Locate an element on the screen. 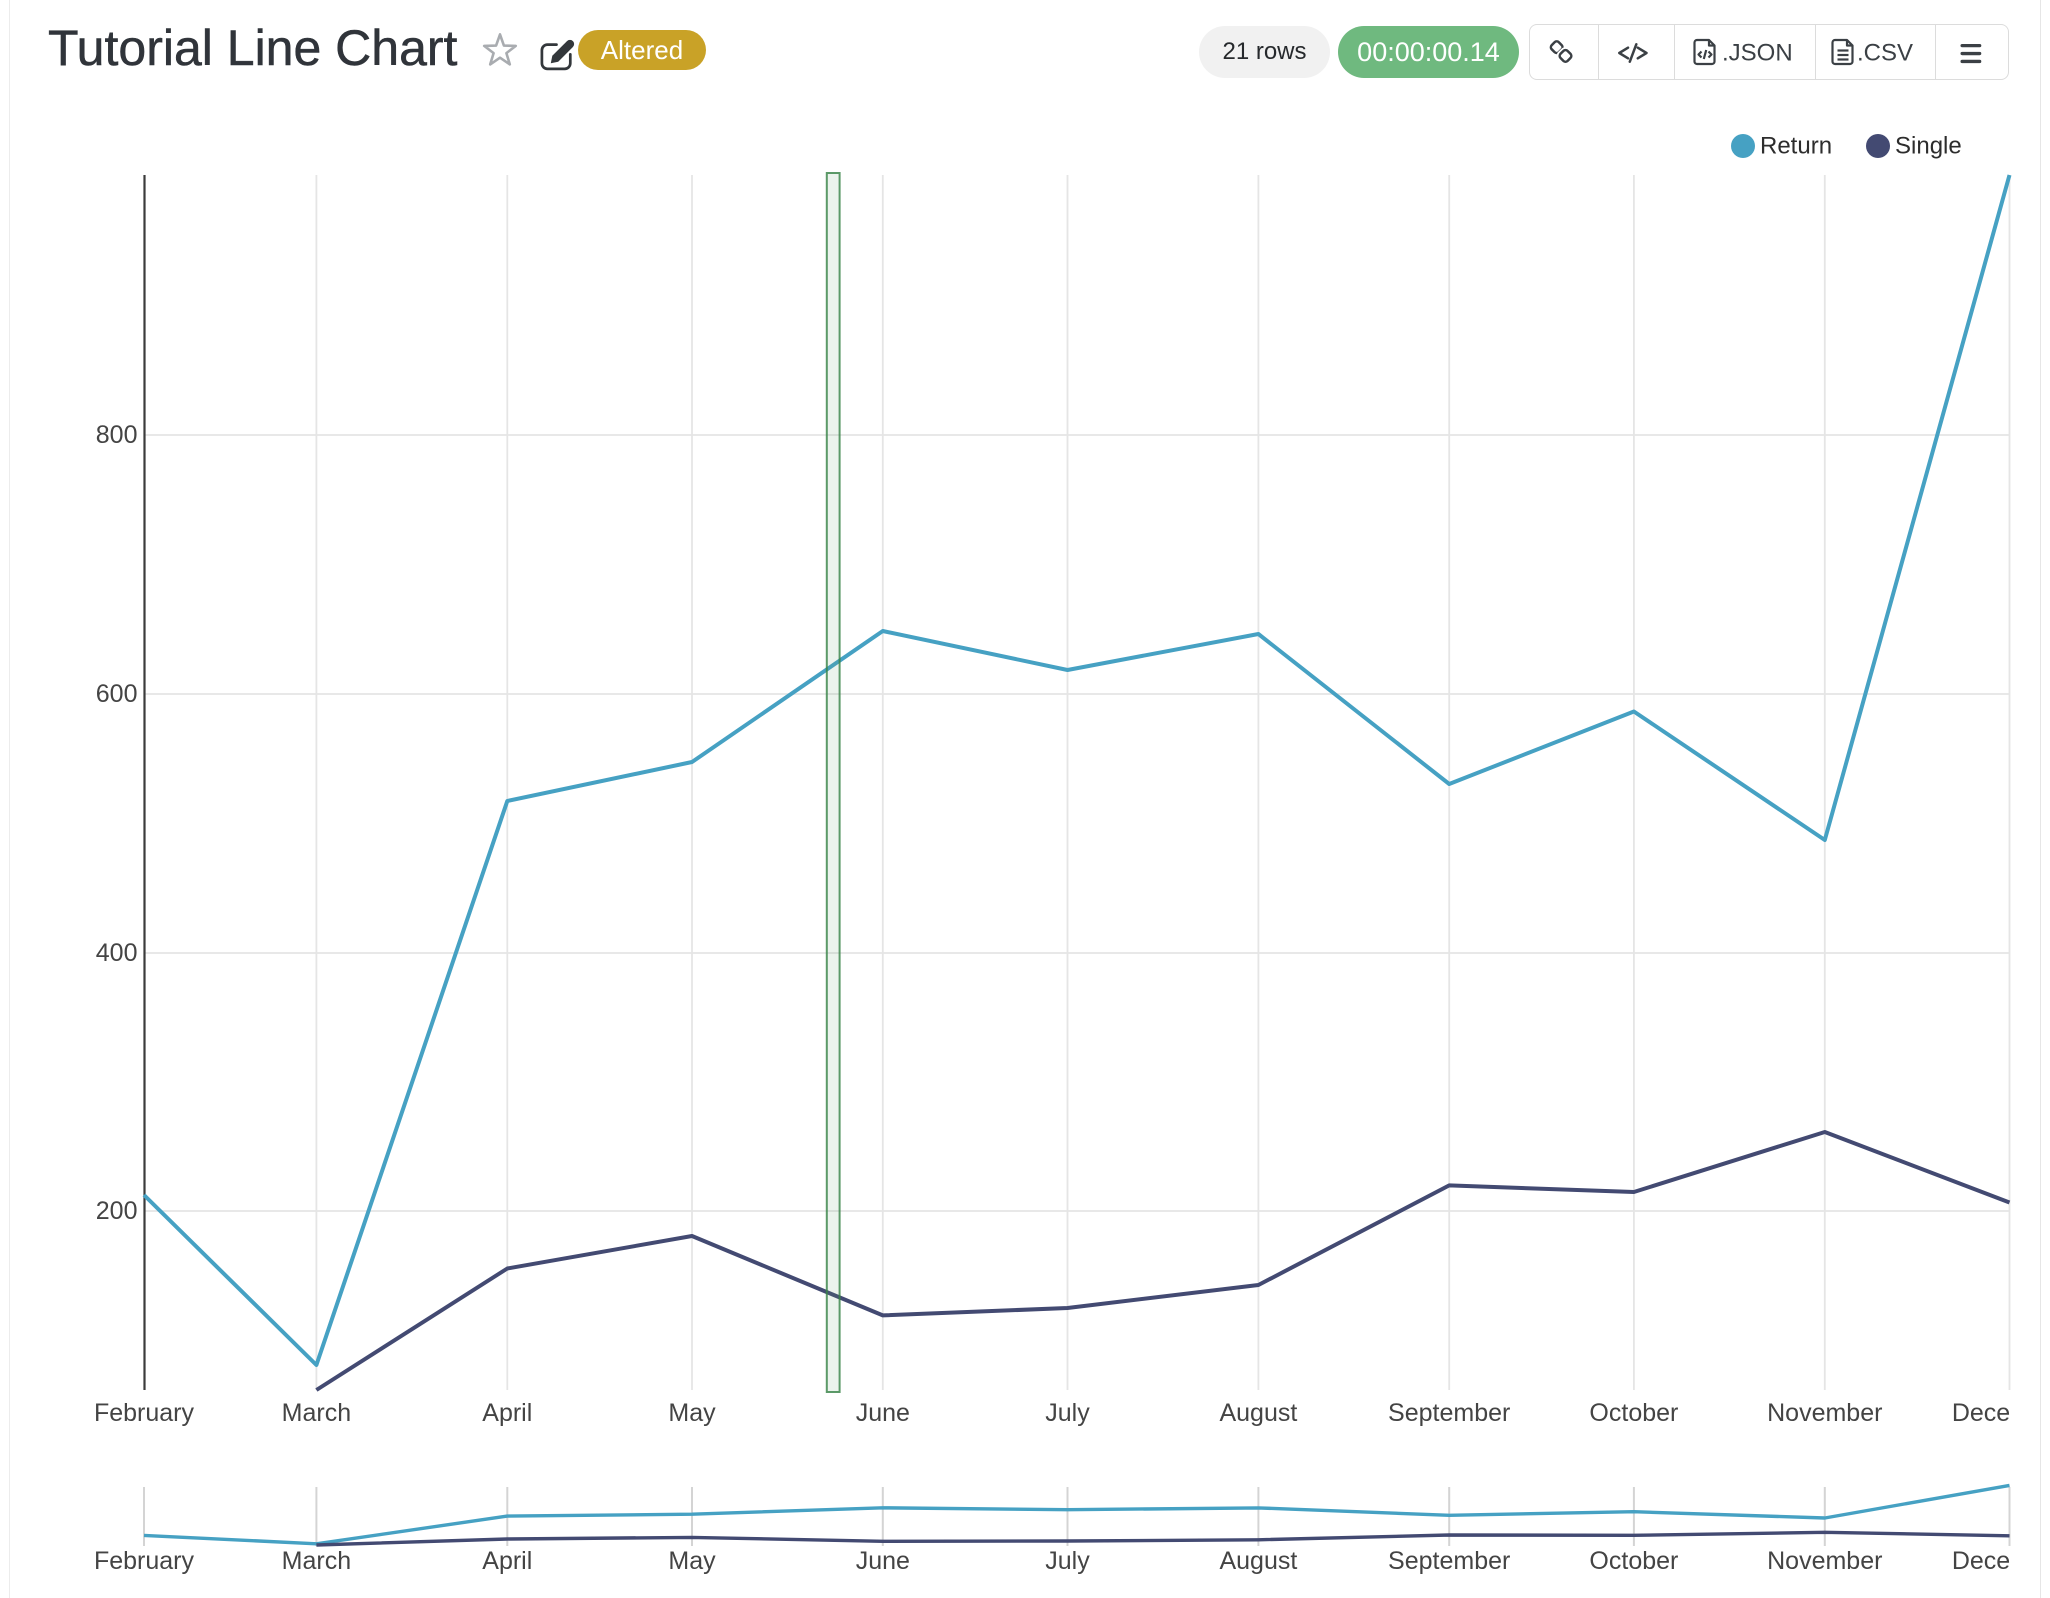 This screenshot has height=1598, width=2050. svg-text: .CSV is located at coordinates (1885, 53).